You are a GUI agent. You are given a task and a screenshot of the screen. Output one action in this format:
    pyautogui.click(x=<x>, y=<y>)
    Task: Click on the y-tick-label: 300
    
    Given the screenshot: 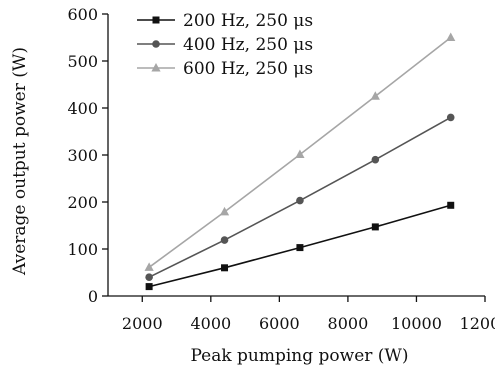 What is the action you would take?
    pyautogui.click(x=82, y=155)
    